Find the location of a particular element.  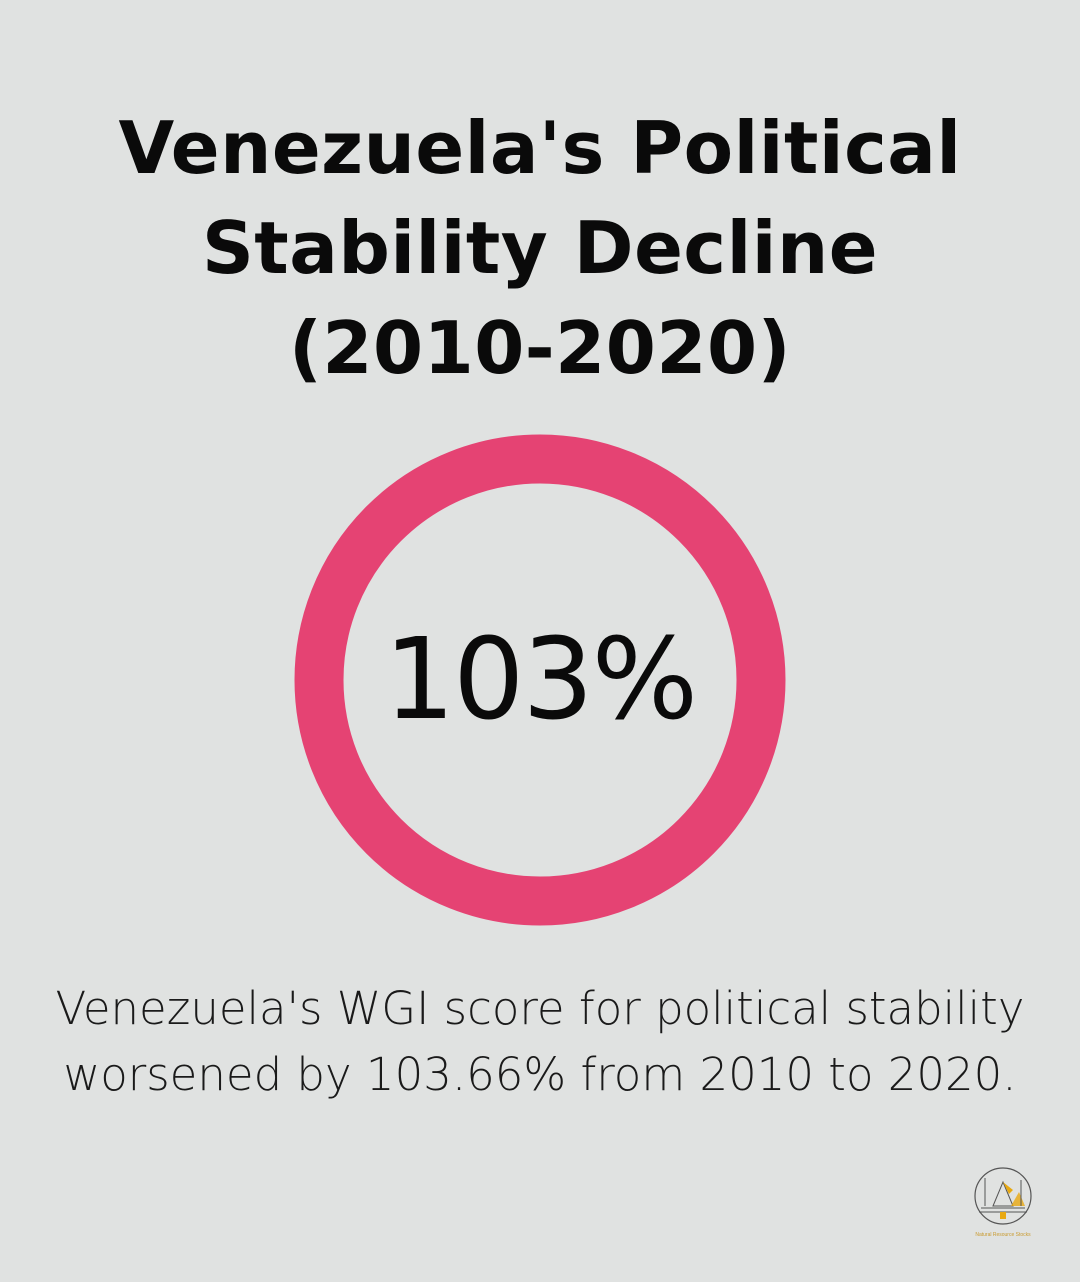

logo: Natural Resource Stocks is located at coordinates (1003, 1202).